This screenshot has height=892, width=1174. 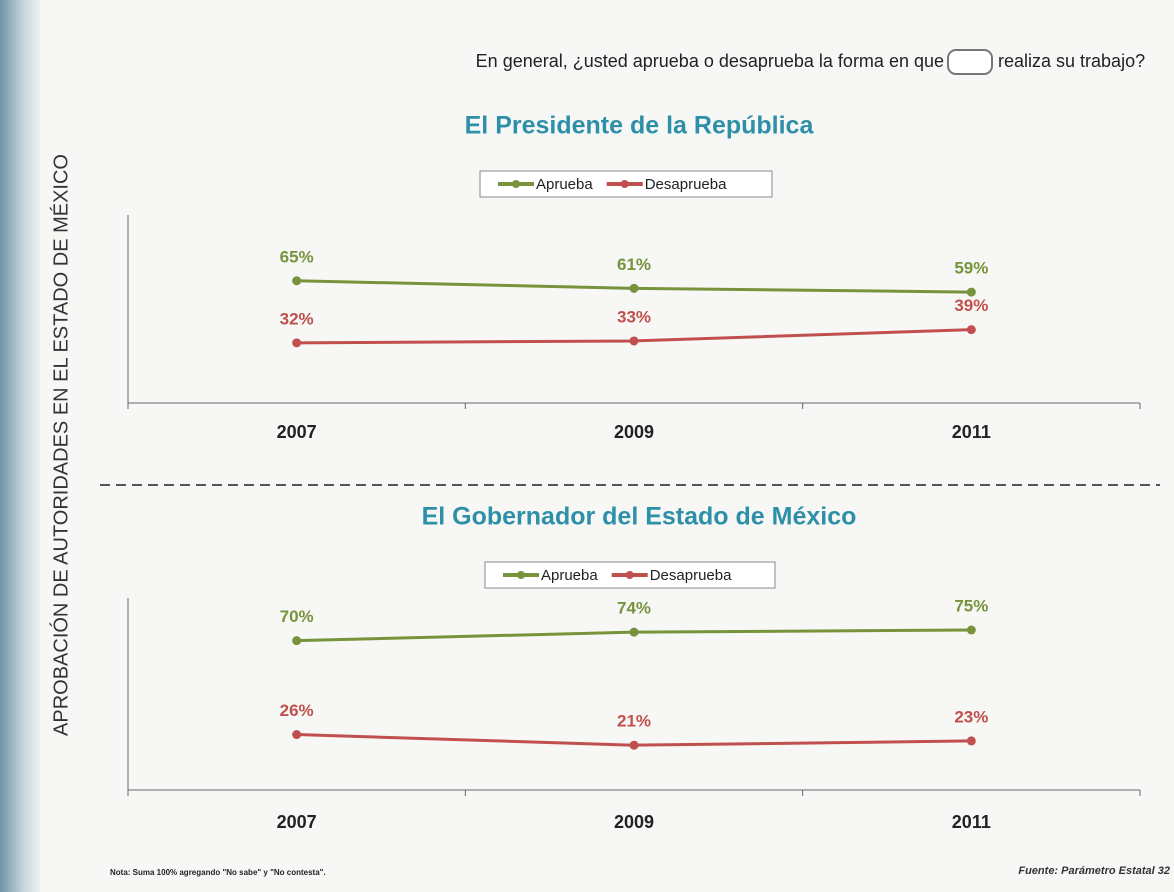 I want to click on data-label: 70%, so click(x=297, y=616).